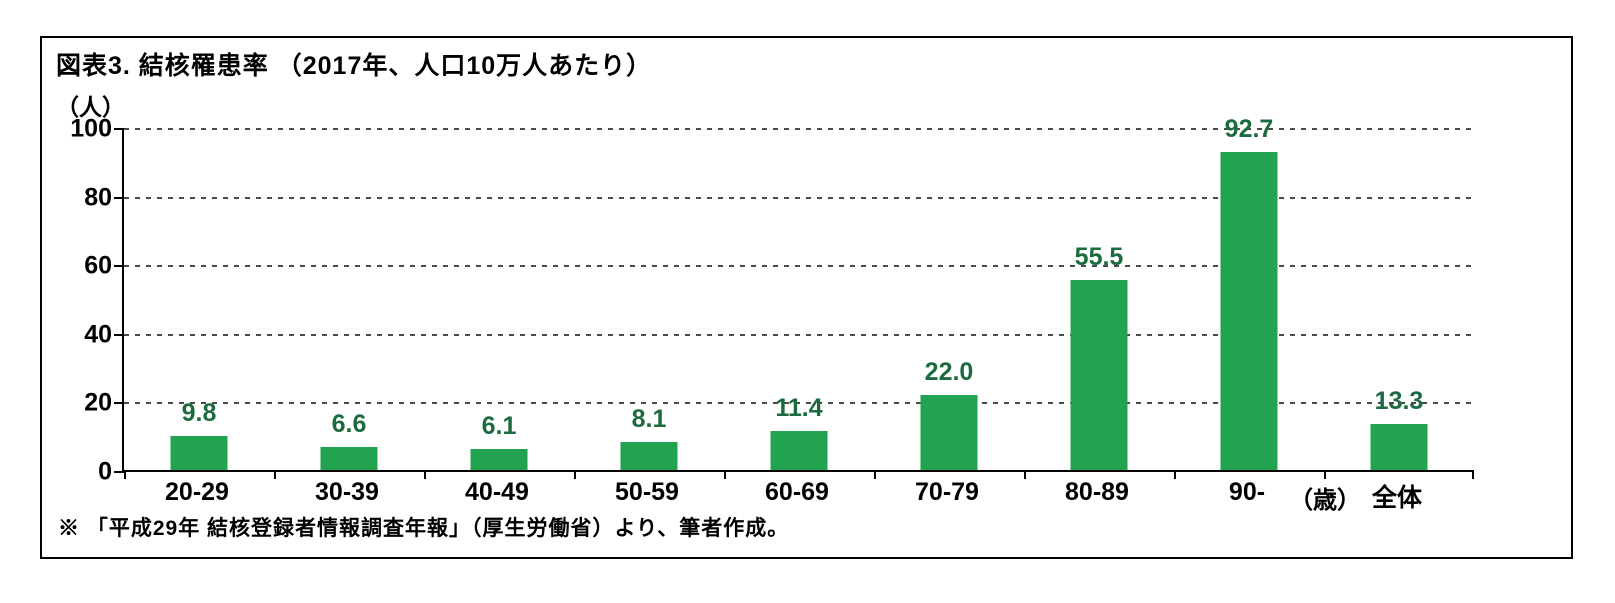  Describe the element at coordinates (197, 492) in the screenshot. I see `x-axis-label: 20-29` at that location.